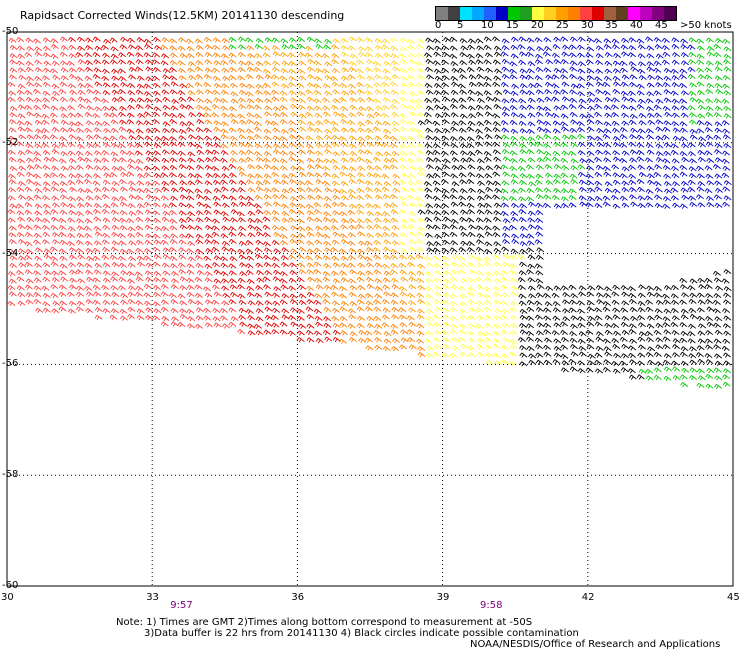 The height and width of the screenshot is (650, 740). What do you see at coordinates (10, 364) in the screenshot?
I see `lat-tick-label: -56` at bounding box center [10, 364].